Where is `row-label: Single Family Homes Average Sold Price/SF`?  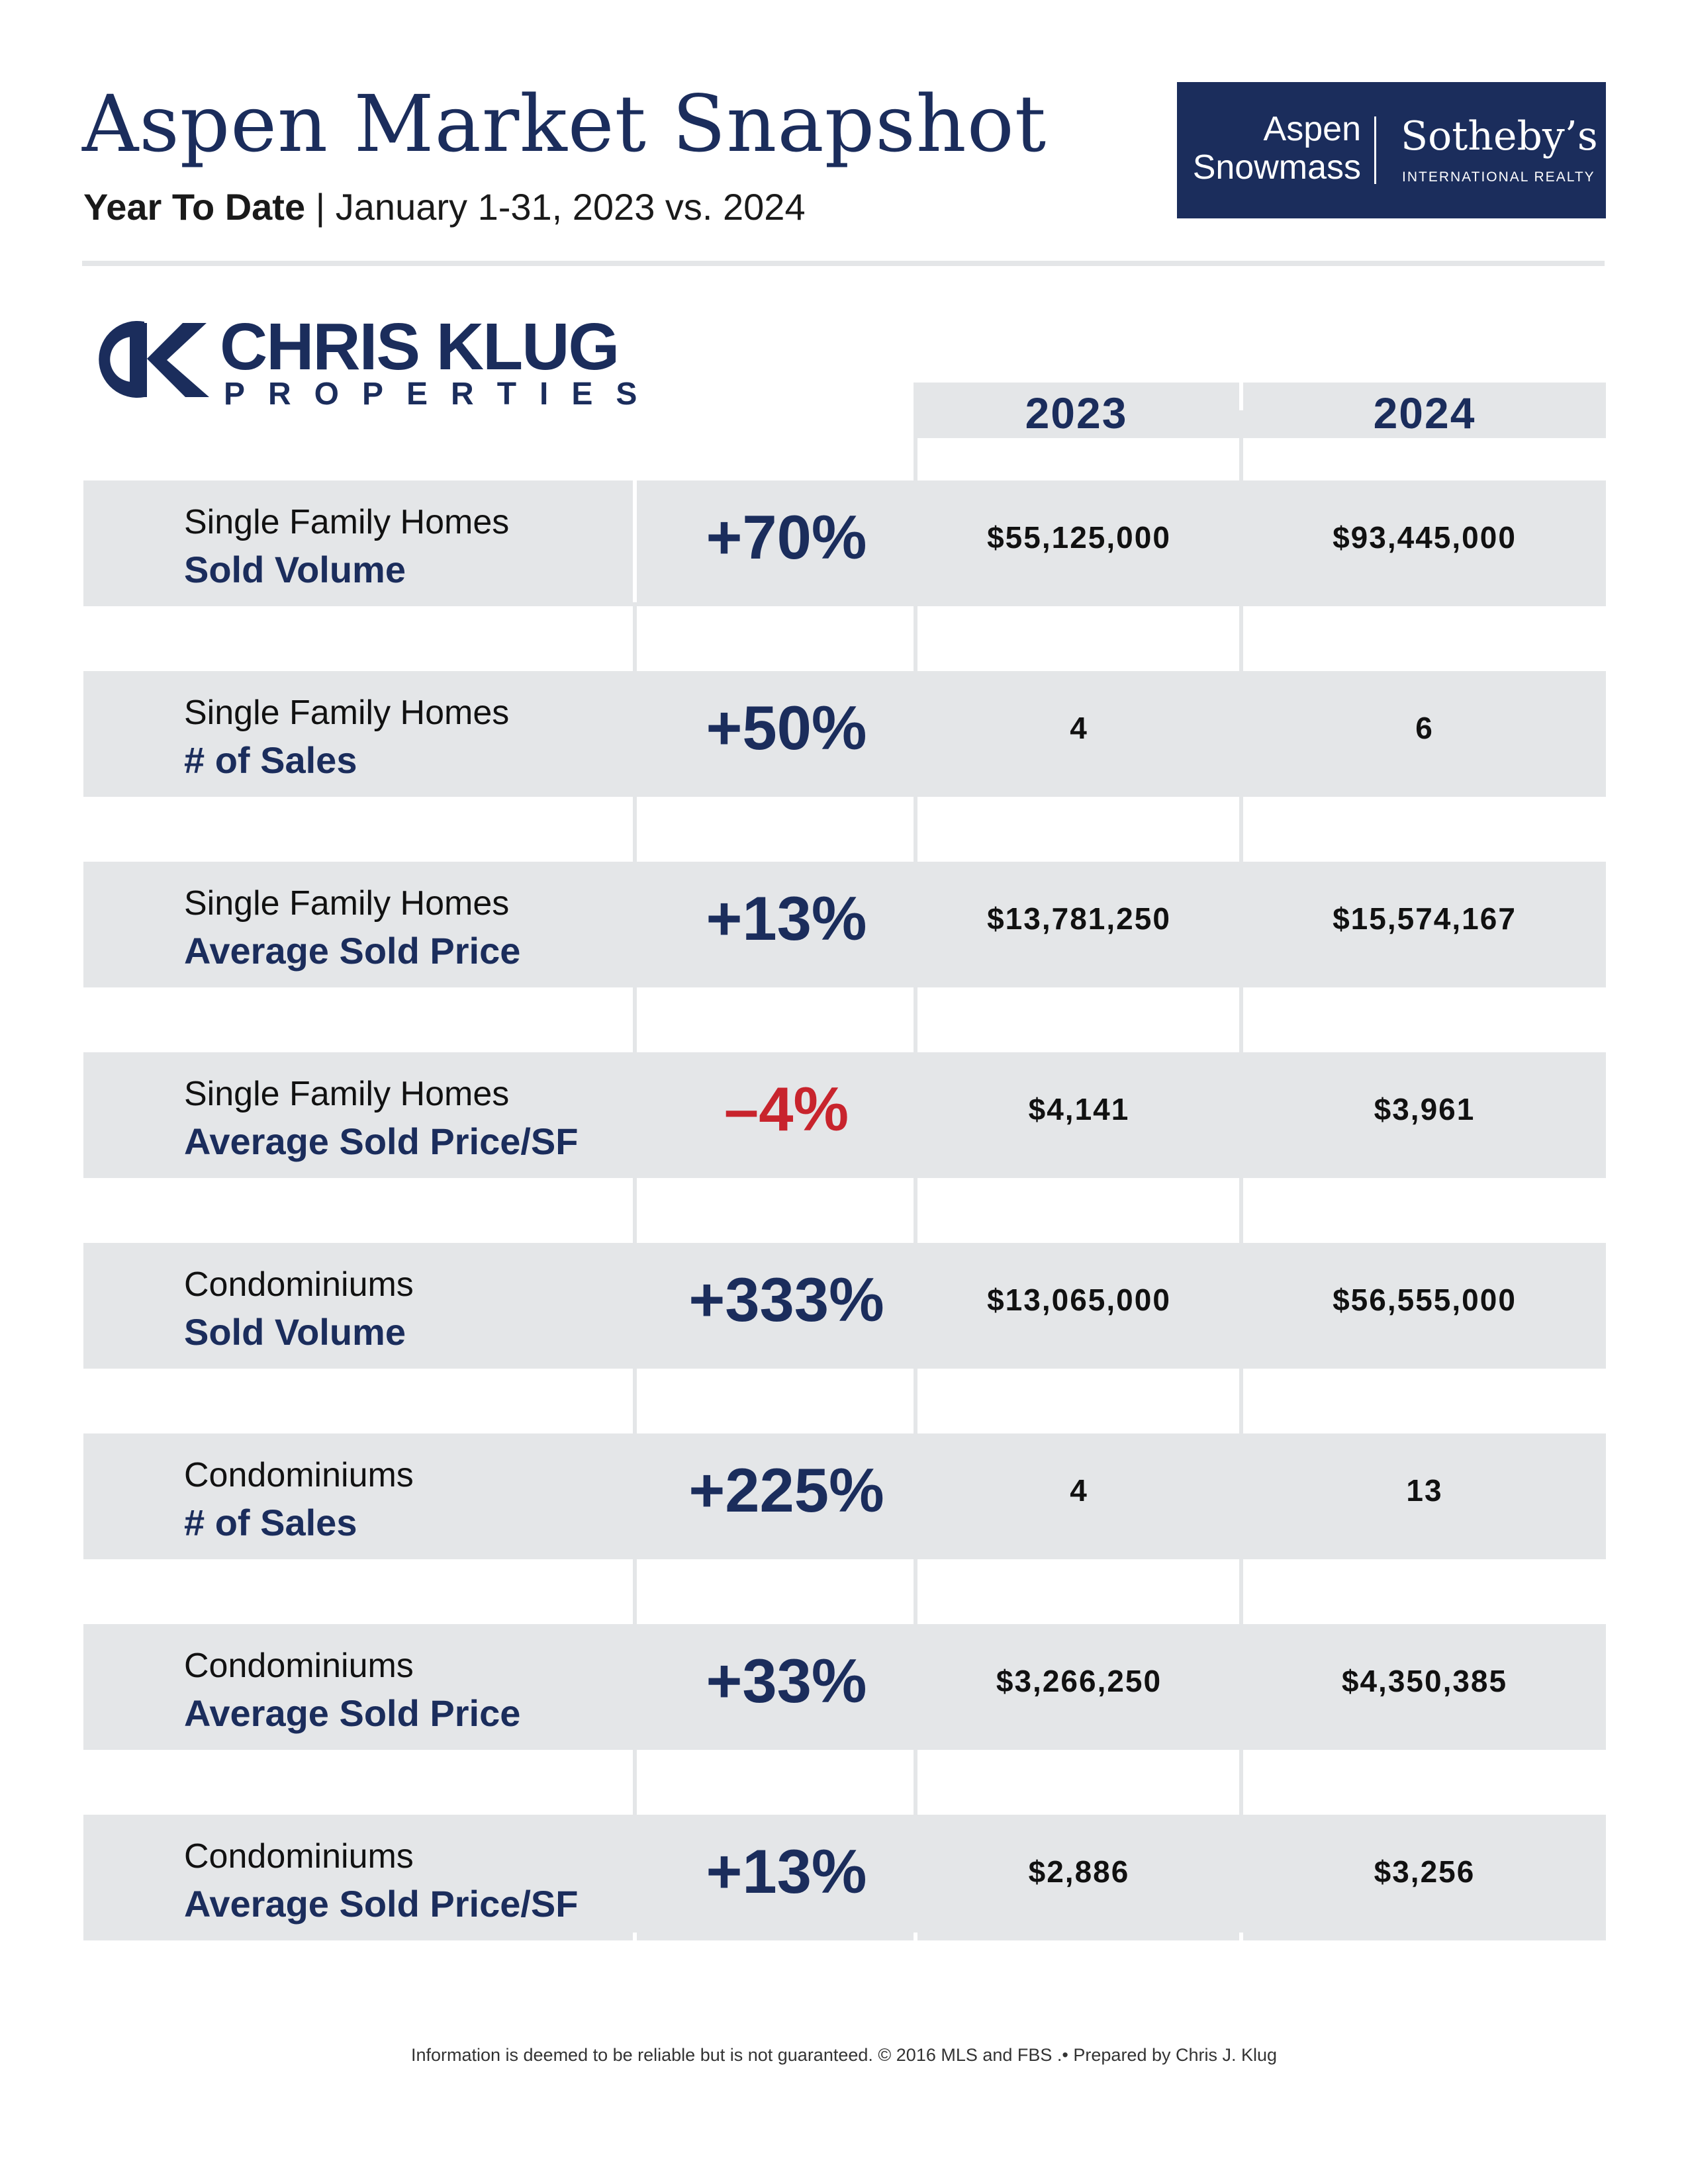
row-label: Single Family Homes Average Sold Price/SF is located at coordinates (381, 1118).